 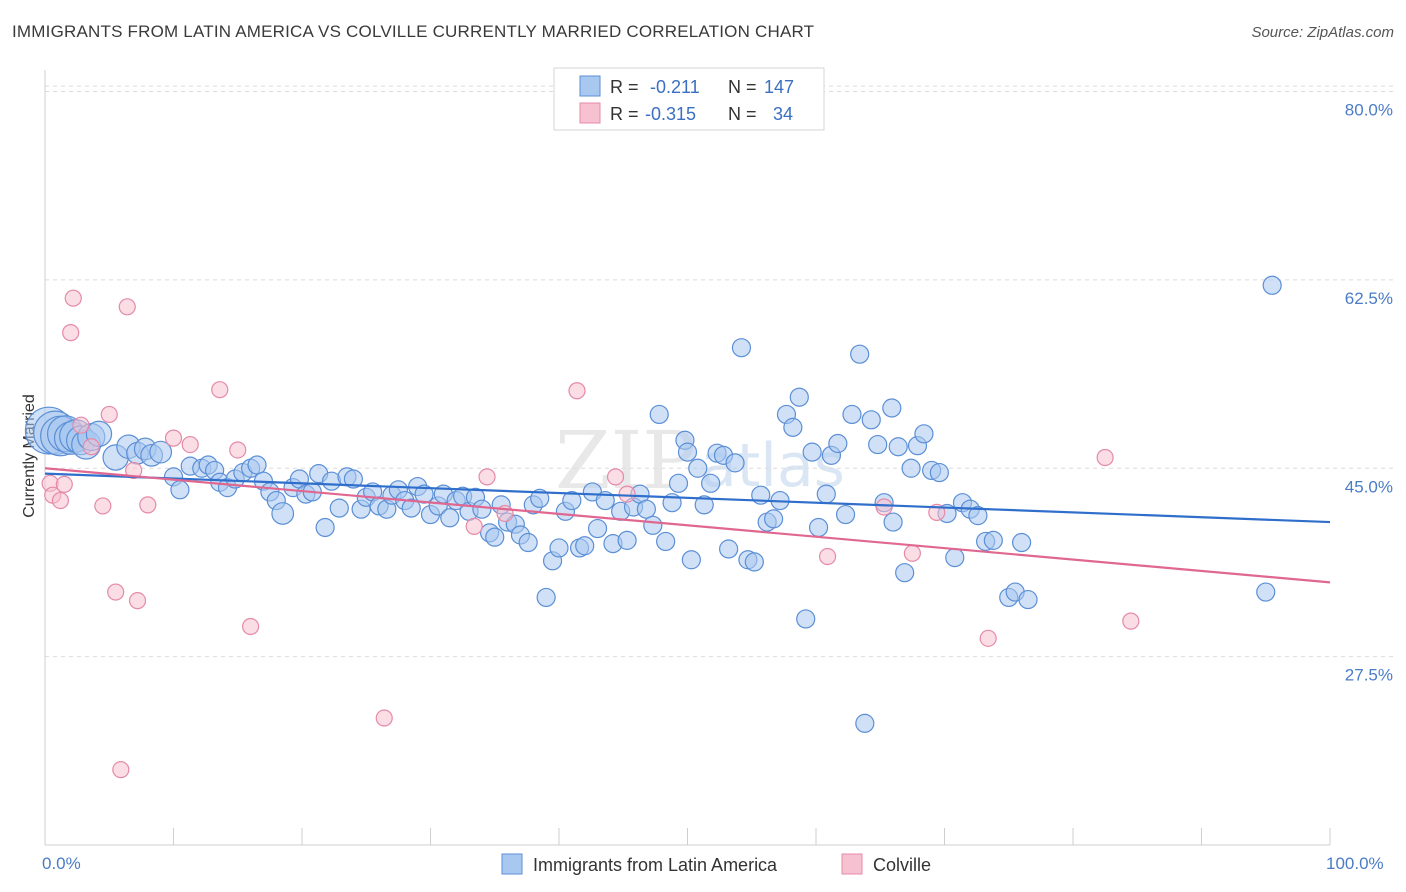 What do you see at coordinates (742, 87) in the screenshot?
I see `legend-n-label-1: N =` at bounding box center [742, 87].